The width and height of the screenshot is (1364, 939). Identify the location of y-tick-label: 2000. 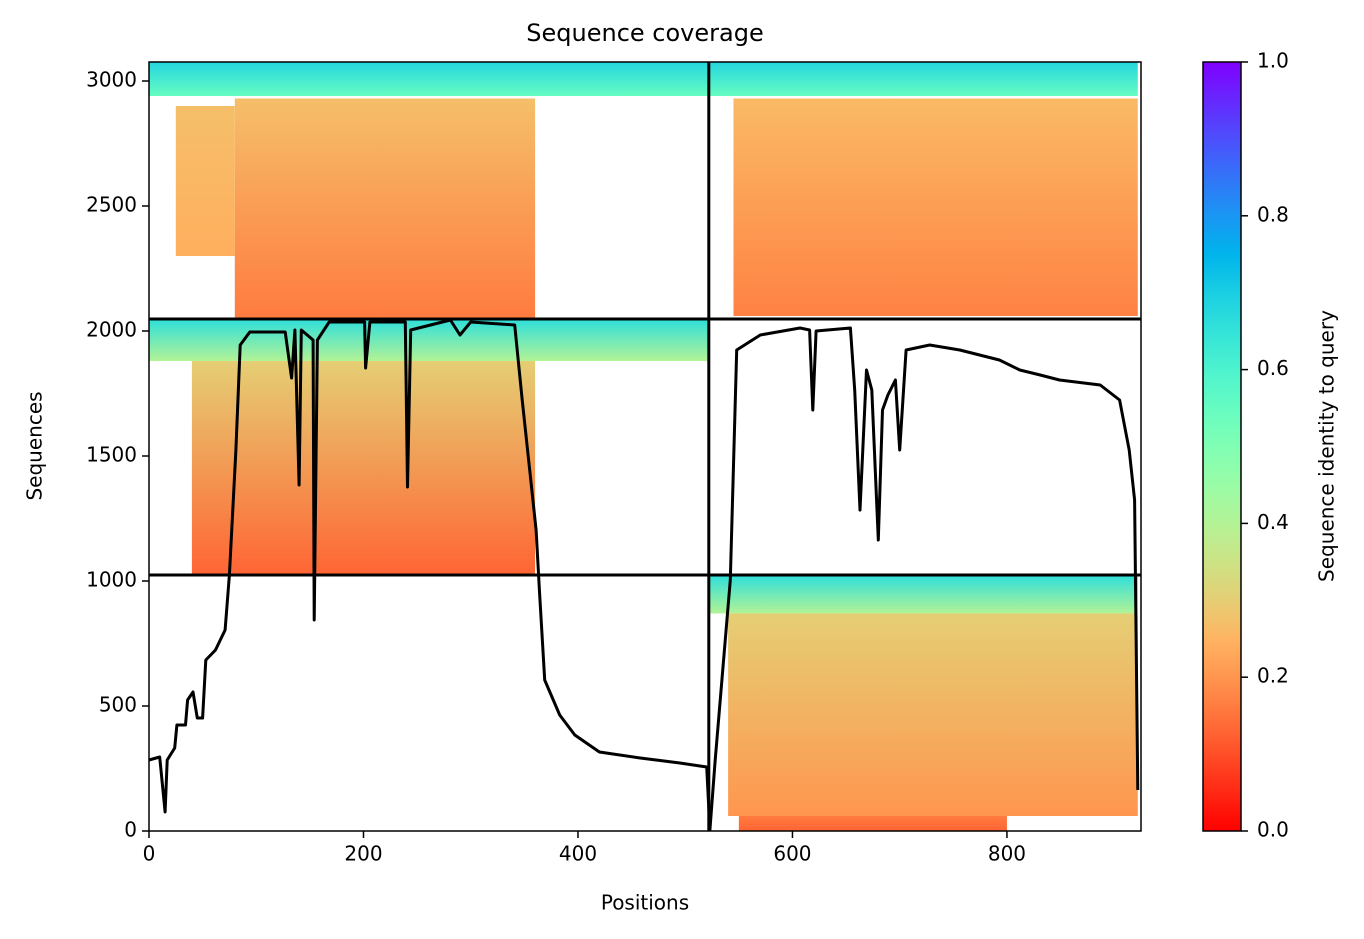
(111, 330).